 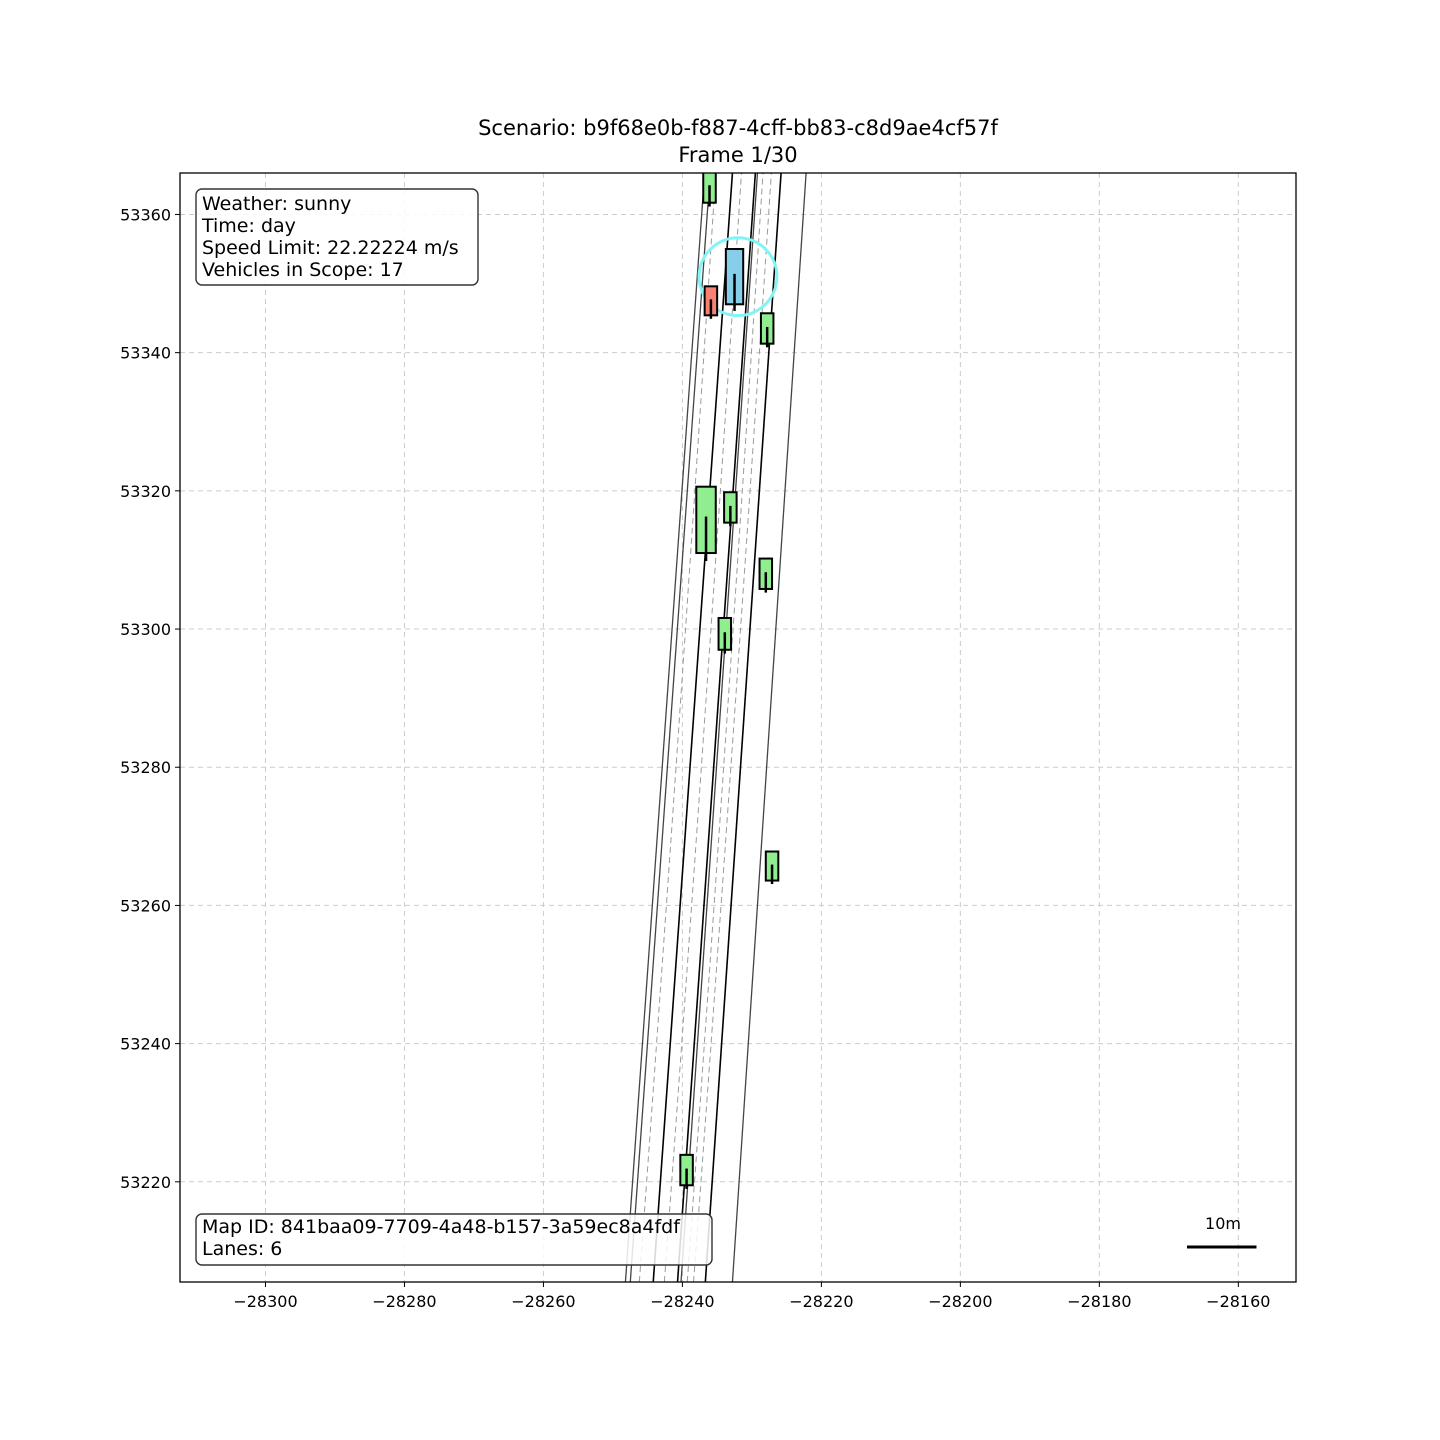 I want to click on y-tick-label: 53320, so click(x=145, y=491).